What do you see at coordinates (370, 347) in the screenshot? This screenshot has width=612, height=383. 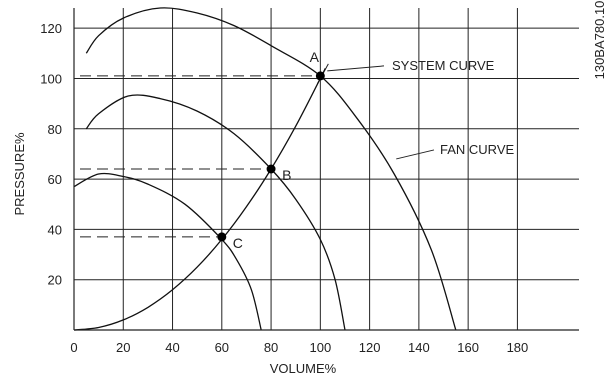 I see `x-tick-label: 120` at bounding box center [370, 347].